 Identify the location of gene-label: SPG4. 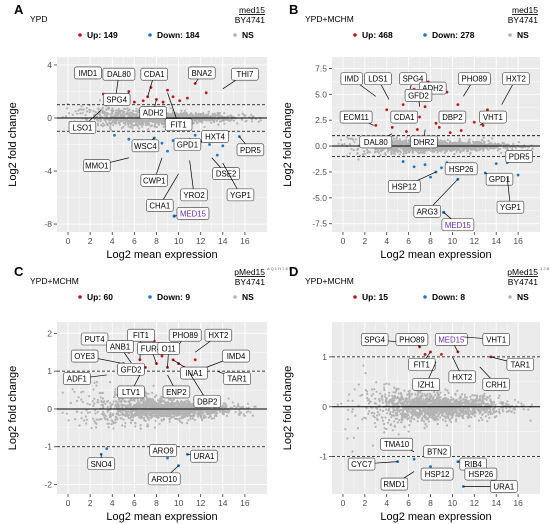
(413, 79).